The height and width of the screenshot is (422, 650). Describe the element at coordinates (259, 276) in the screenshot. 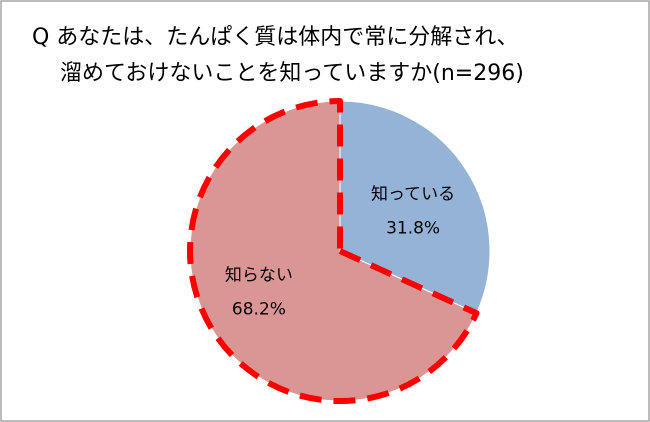

I see `slice-label: 知らない` at that location.